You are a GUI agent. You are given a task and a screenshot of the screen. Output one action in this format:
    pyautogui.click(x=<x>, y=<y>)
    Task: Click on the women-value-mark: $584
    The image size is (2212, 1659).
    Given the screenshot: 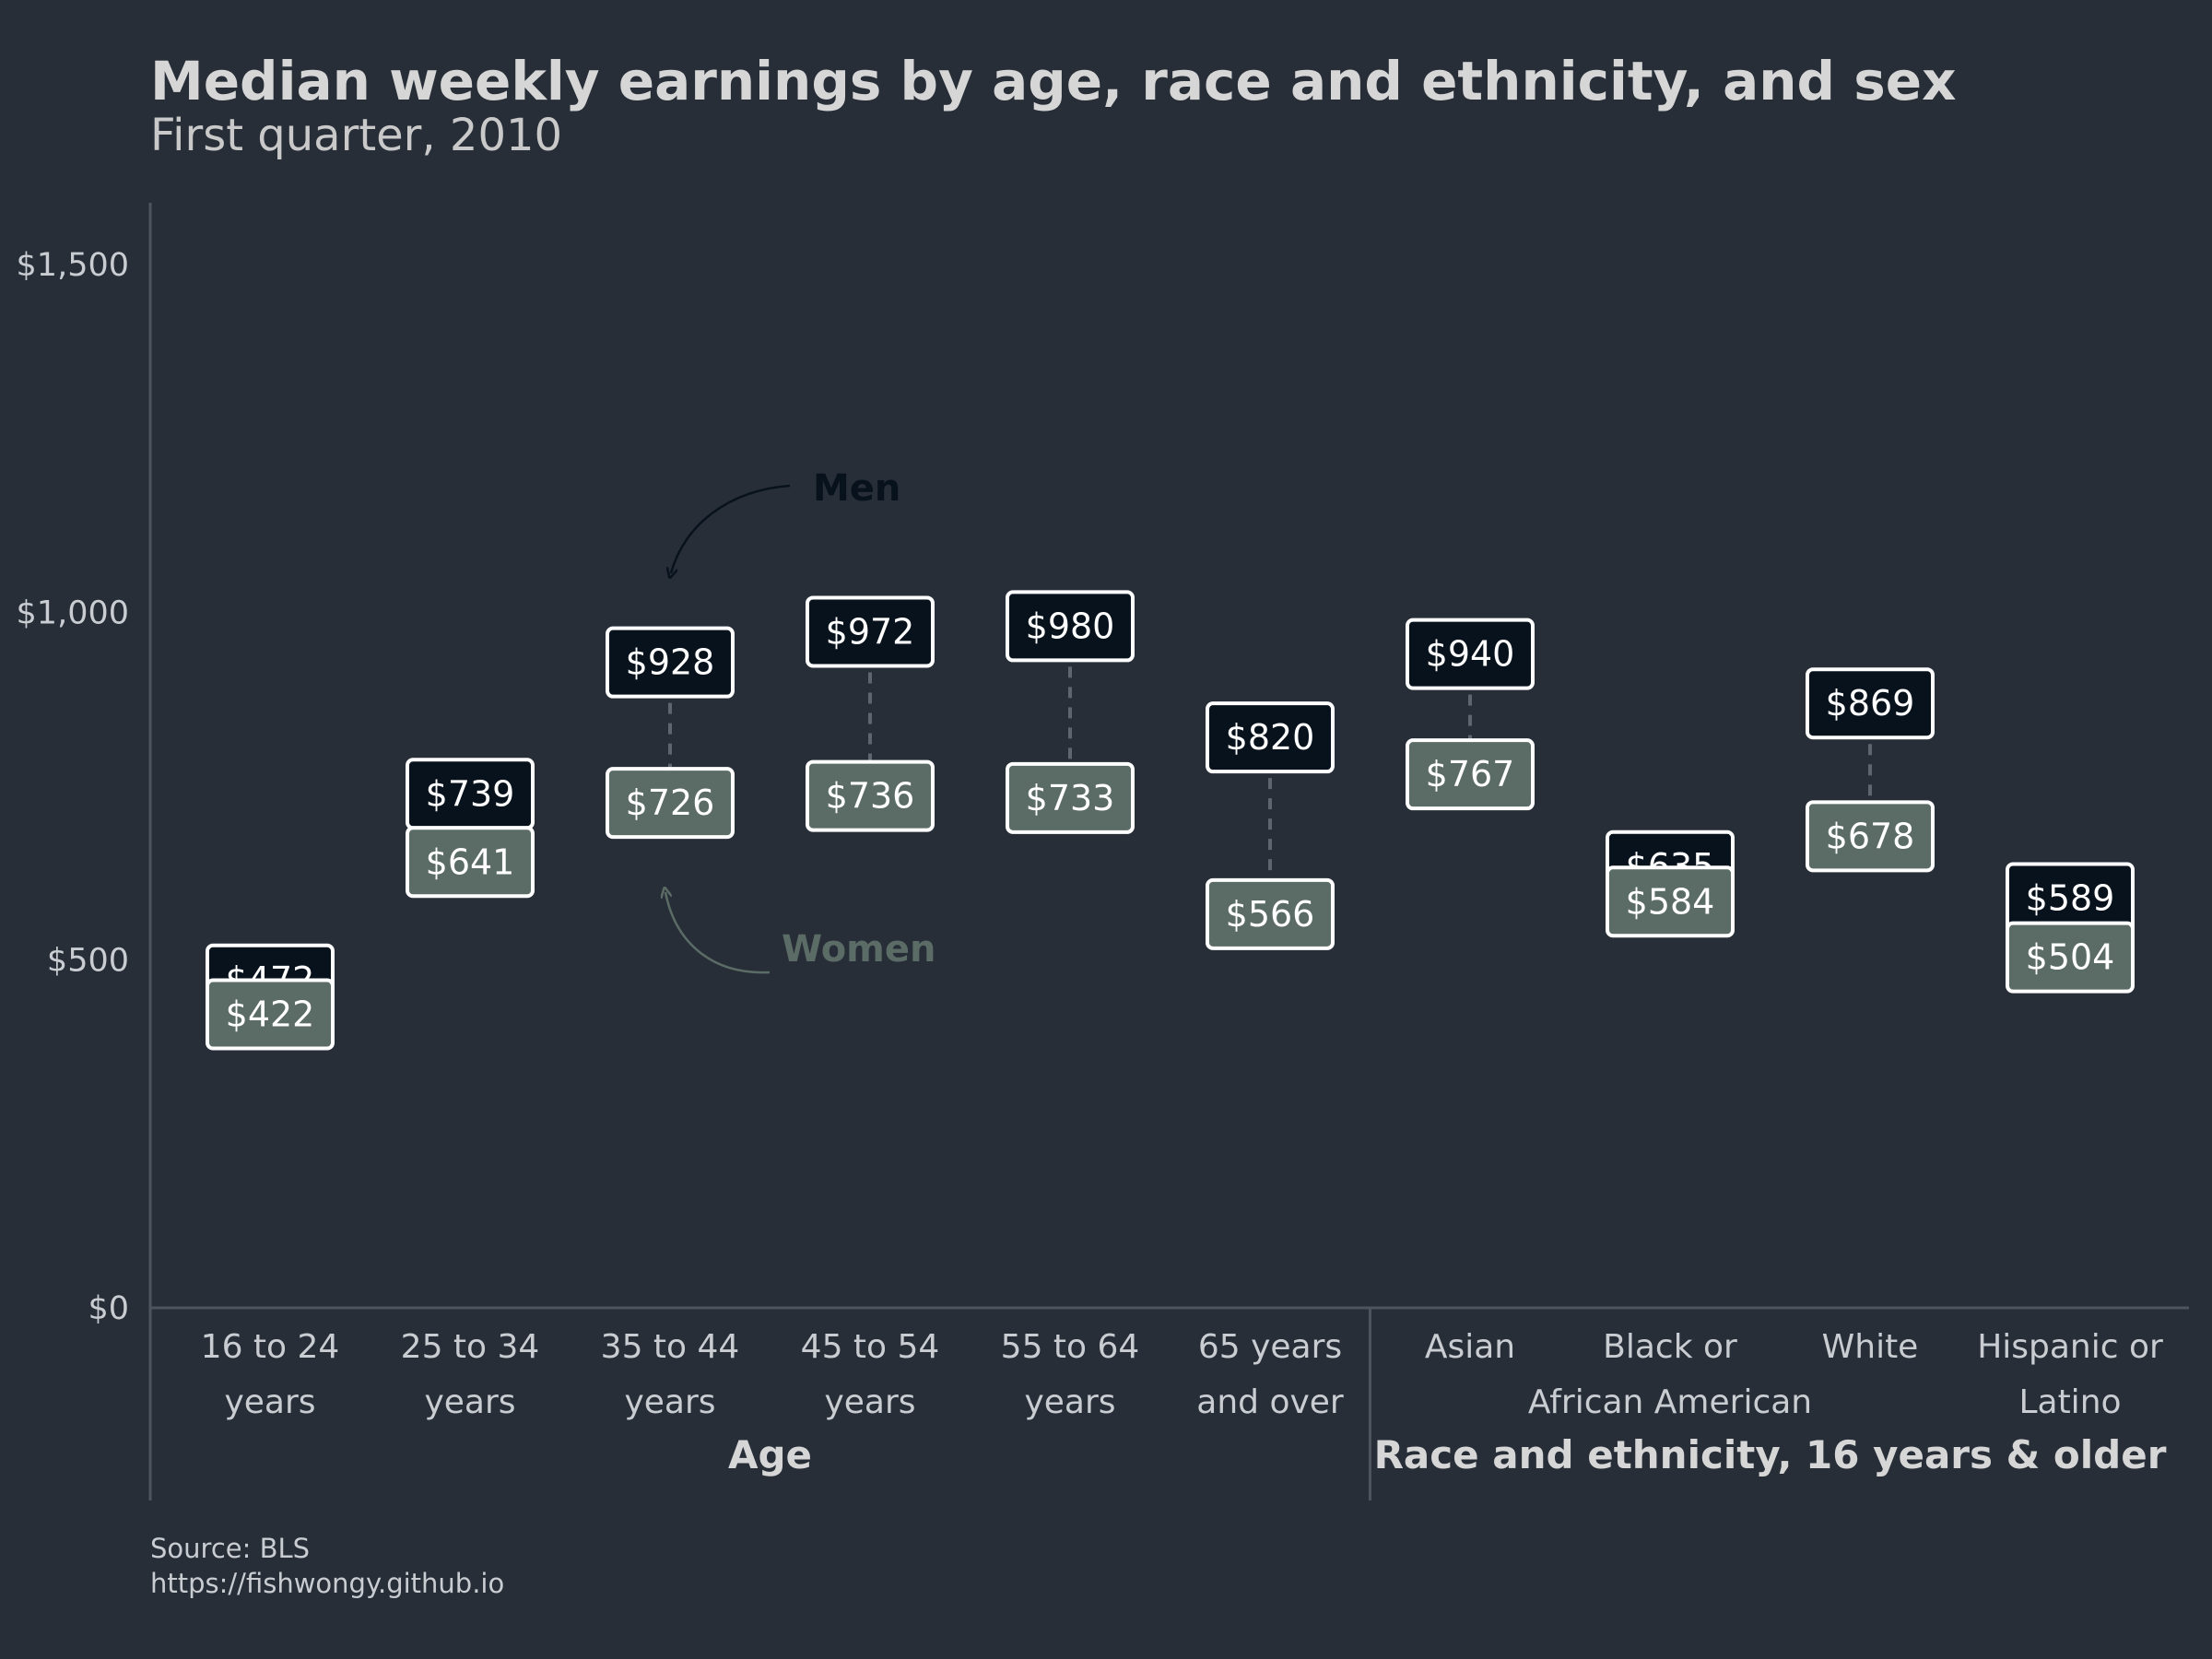 What is the action you would take?
    pyautogui.click(x=1670, y=901)
    